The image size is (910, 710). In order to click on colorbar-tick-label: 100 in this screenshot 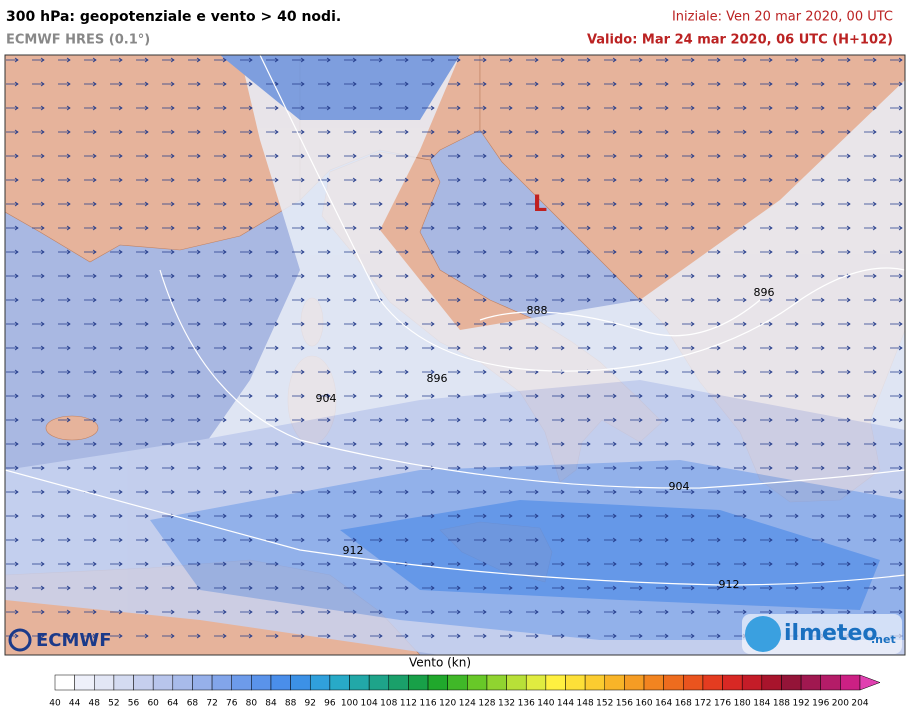, I will do `click(349, 704)`.